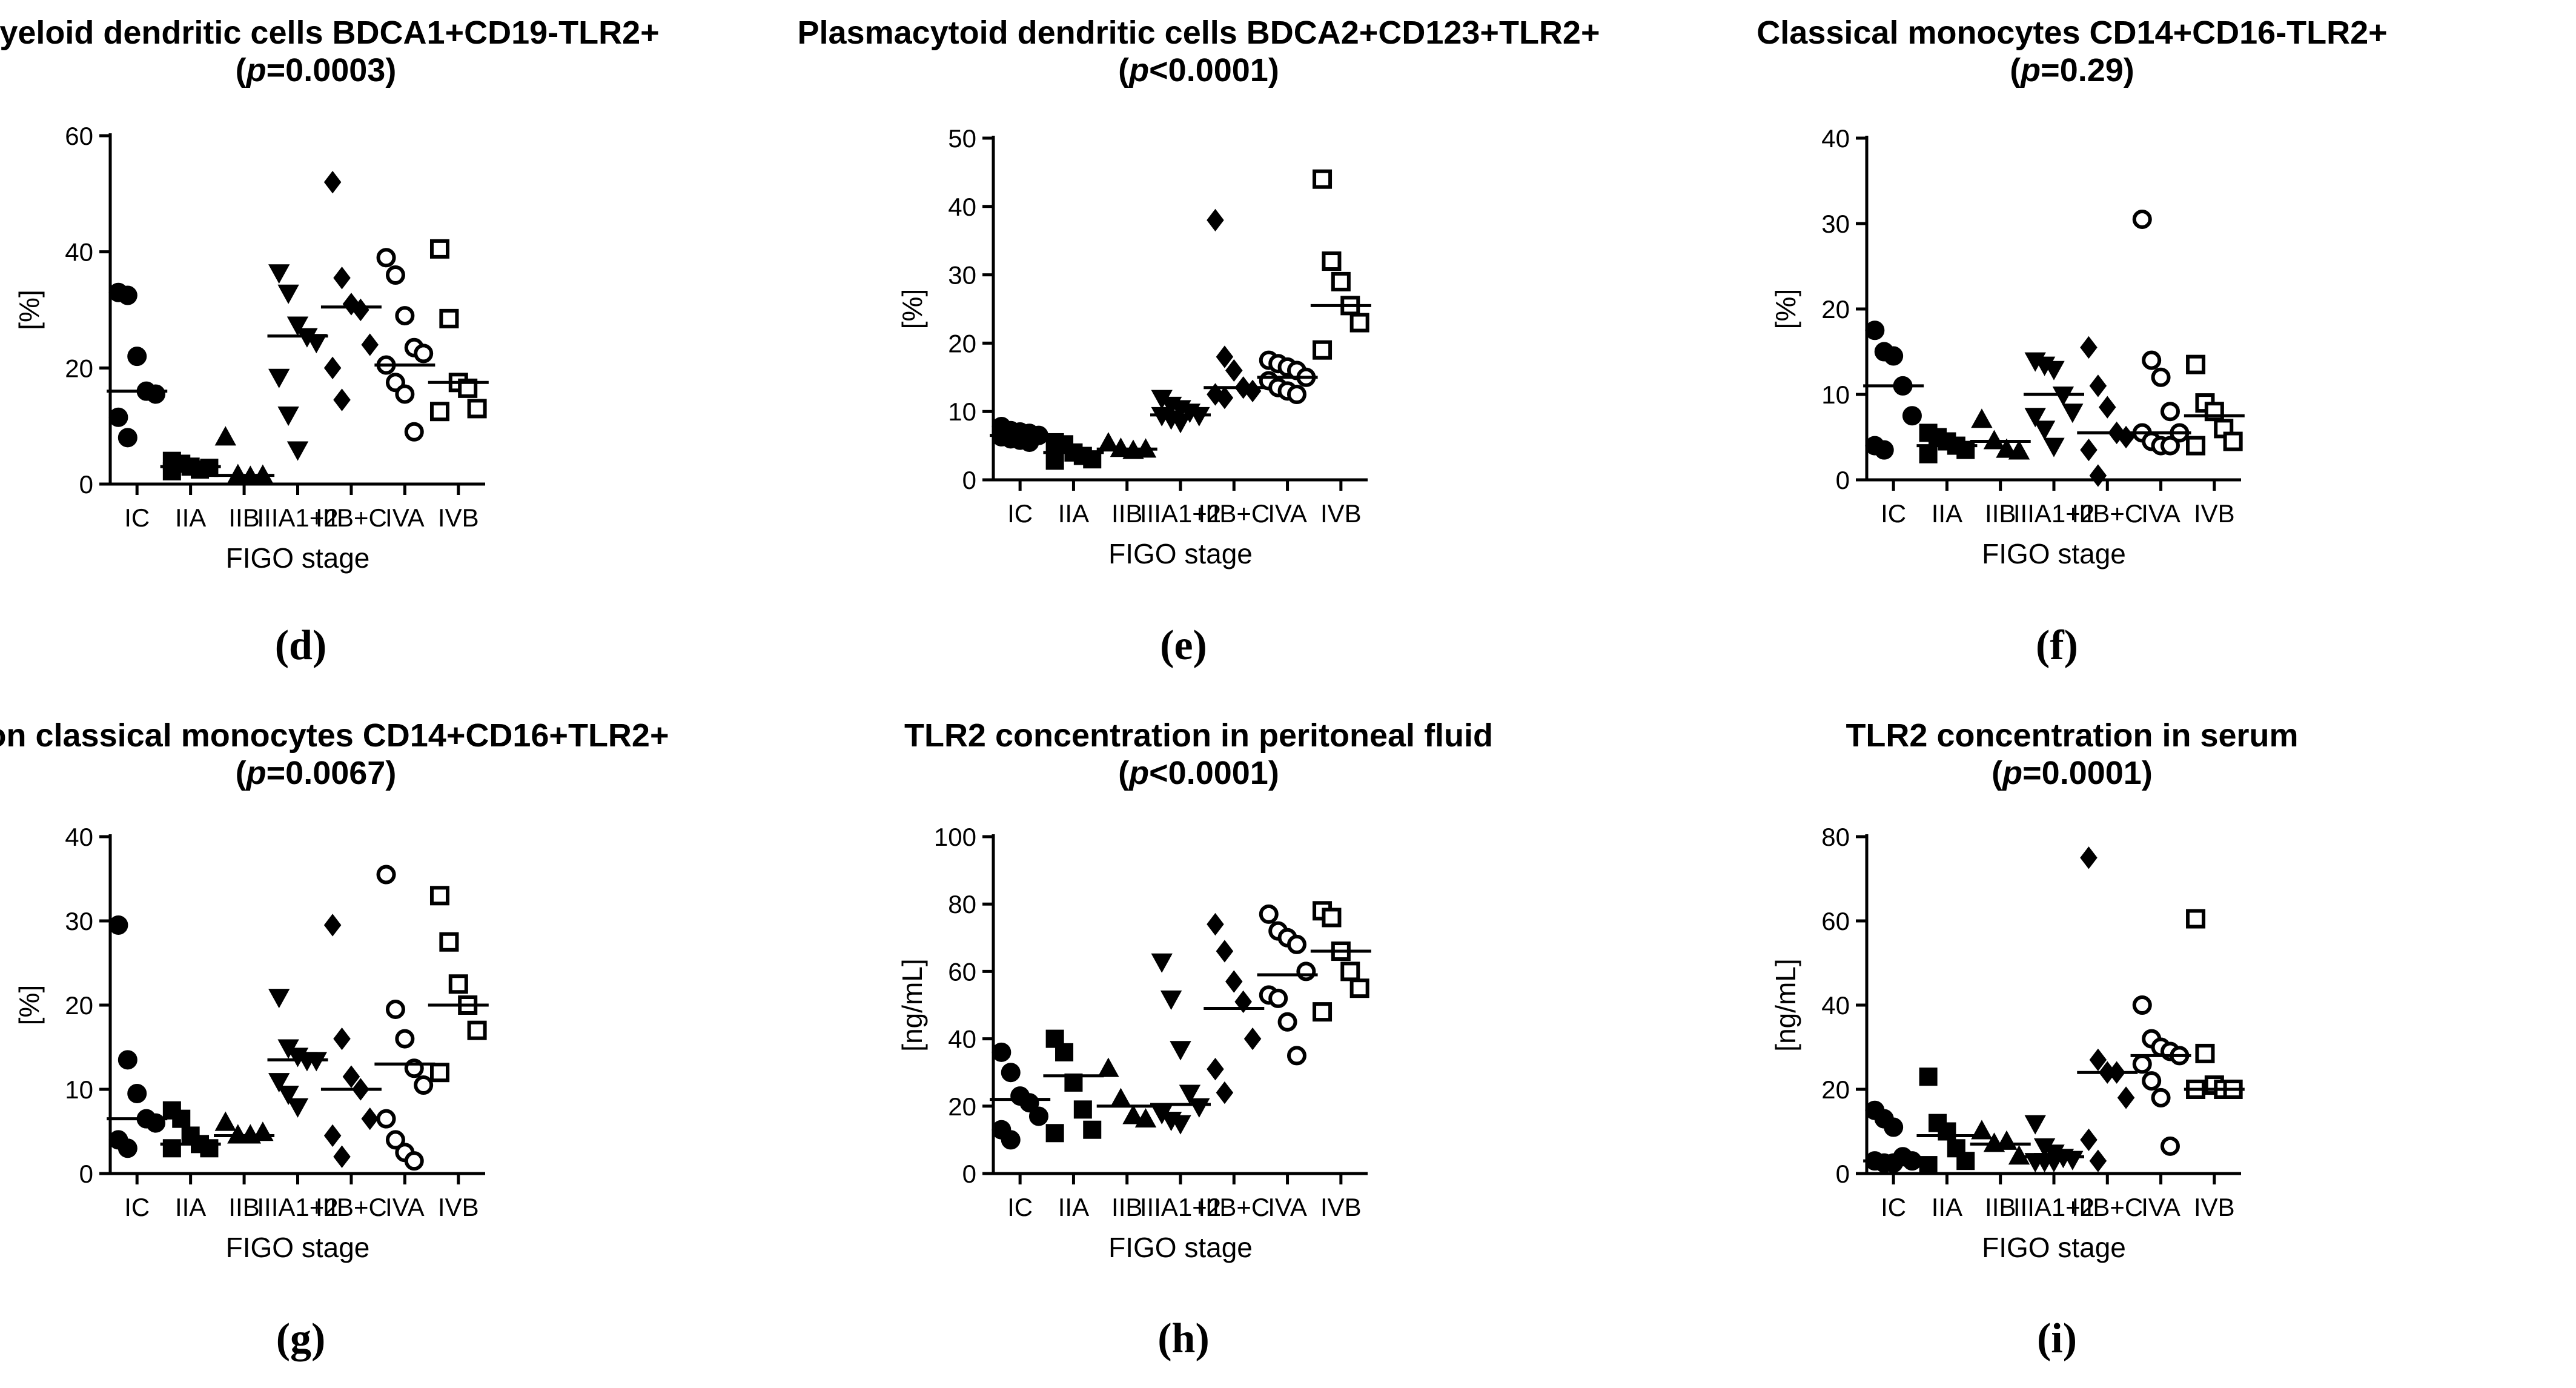 This screenshot has width=2576, height=1388. What do you see at coordinates (301, 645) in the screenshot?
I see `panel-label: (d)` at bounding box center [301, 645].